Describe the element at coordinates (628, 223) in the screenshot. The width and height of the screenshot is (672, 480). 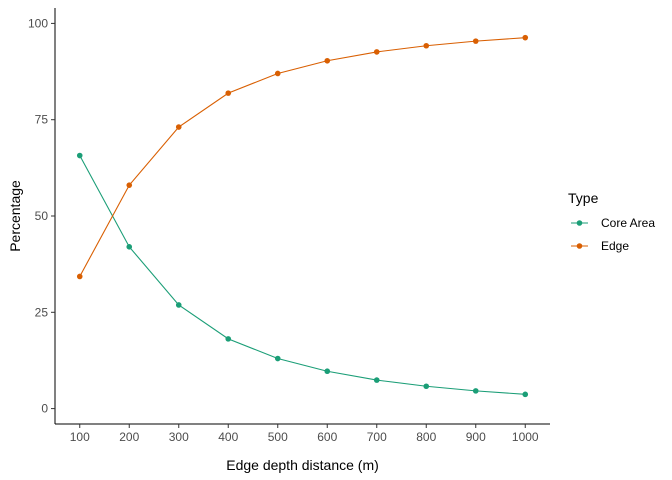
I see `legend-label: Core Area` at that location.